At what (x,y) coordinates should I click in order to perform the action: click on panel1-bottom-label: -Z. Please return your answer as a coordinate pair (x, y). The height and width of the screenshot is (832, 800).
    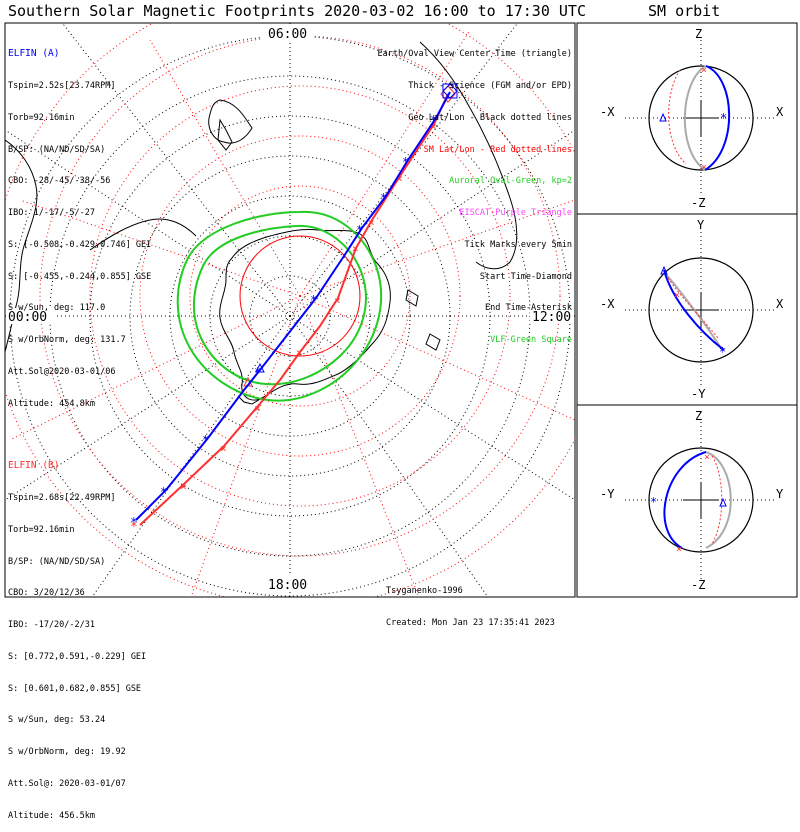
    Looking at the image, I should click on (698, 203).